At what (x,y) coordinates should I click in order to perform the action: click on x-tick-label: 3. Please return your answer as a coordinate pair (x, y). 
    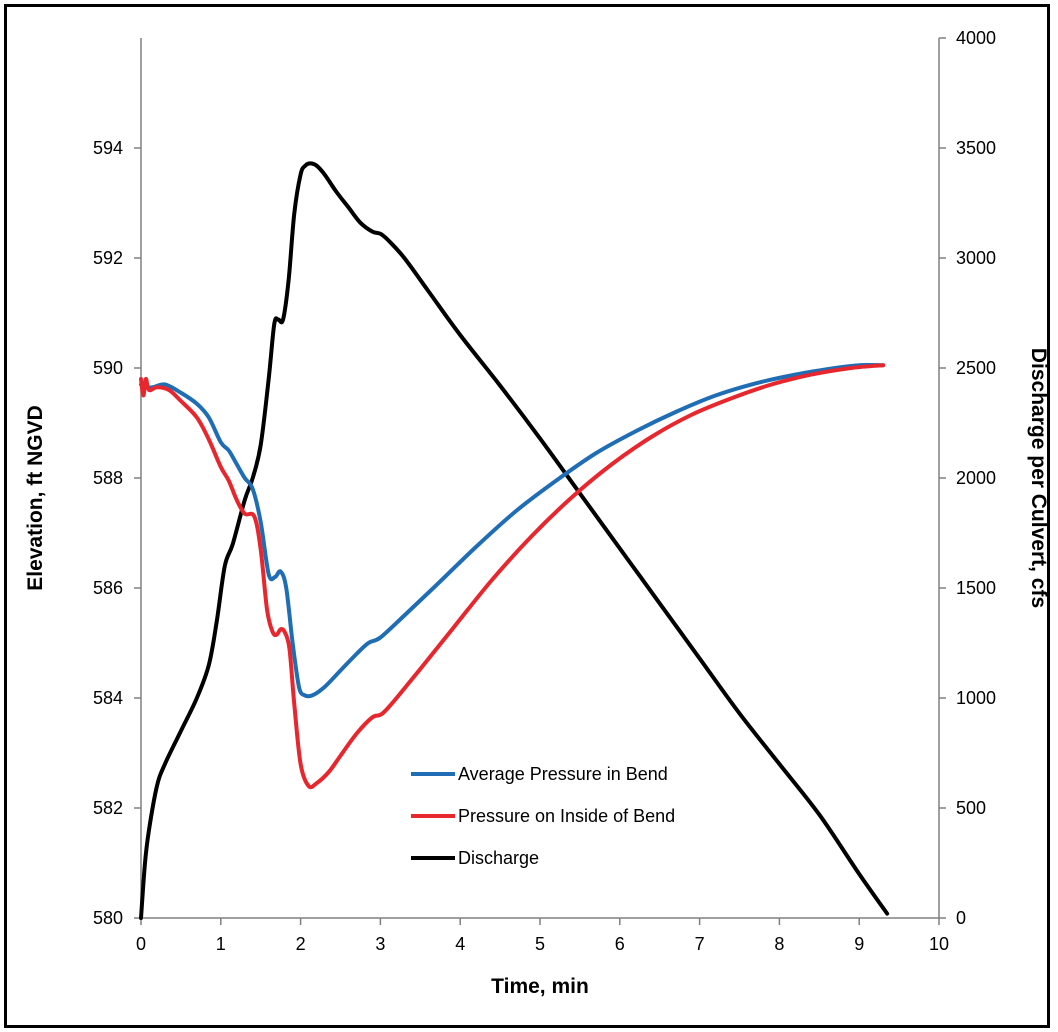
    Looking at the image, I should click on (380, 944).